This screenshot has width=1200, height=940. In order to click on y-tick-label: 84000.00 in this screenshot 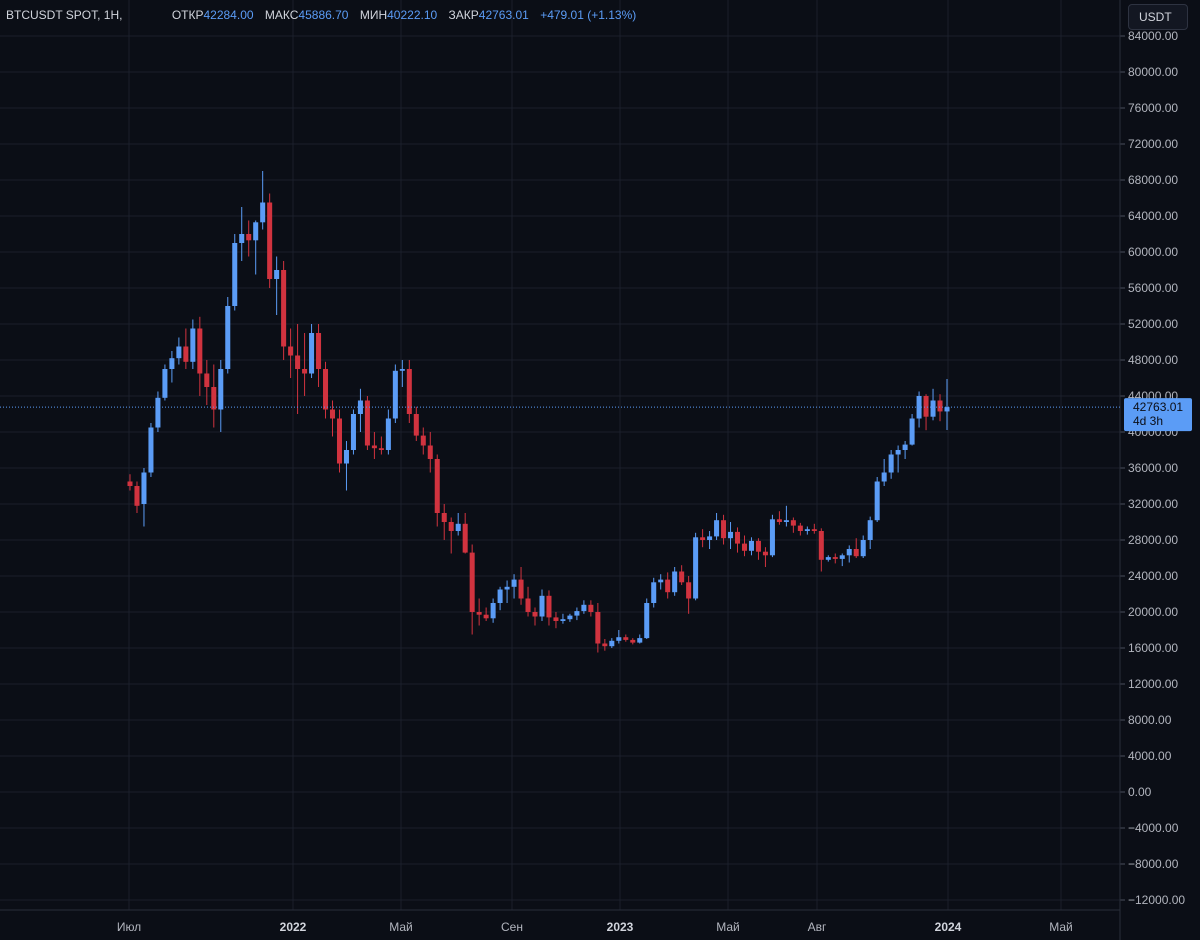, I will do `click(1153, 36)`.